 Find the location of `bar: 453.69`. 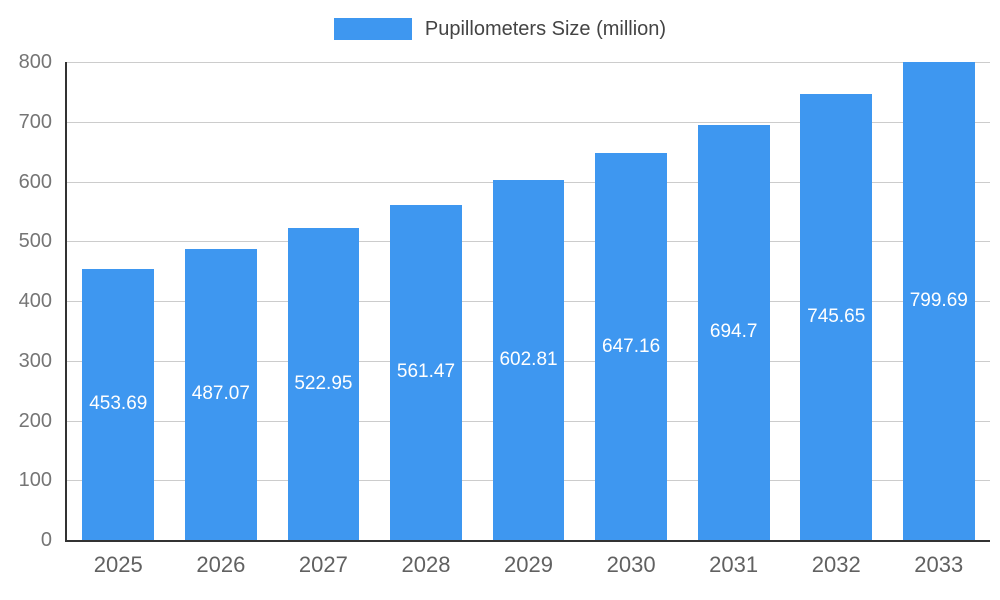

bar: 453.69 is located at coordinates (118, 404).